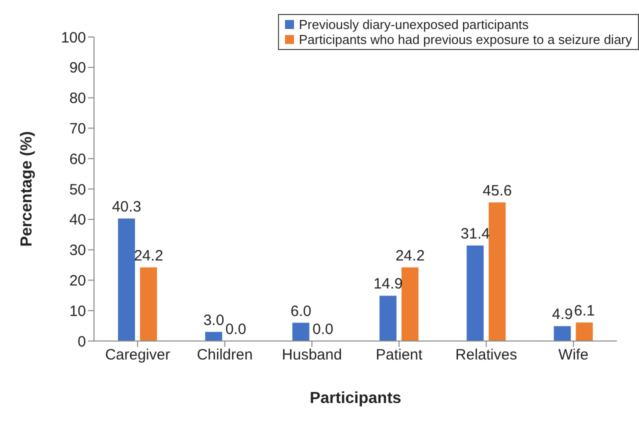  I want to click on data-label: 6.1, so click(584, 311).